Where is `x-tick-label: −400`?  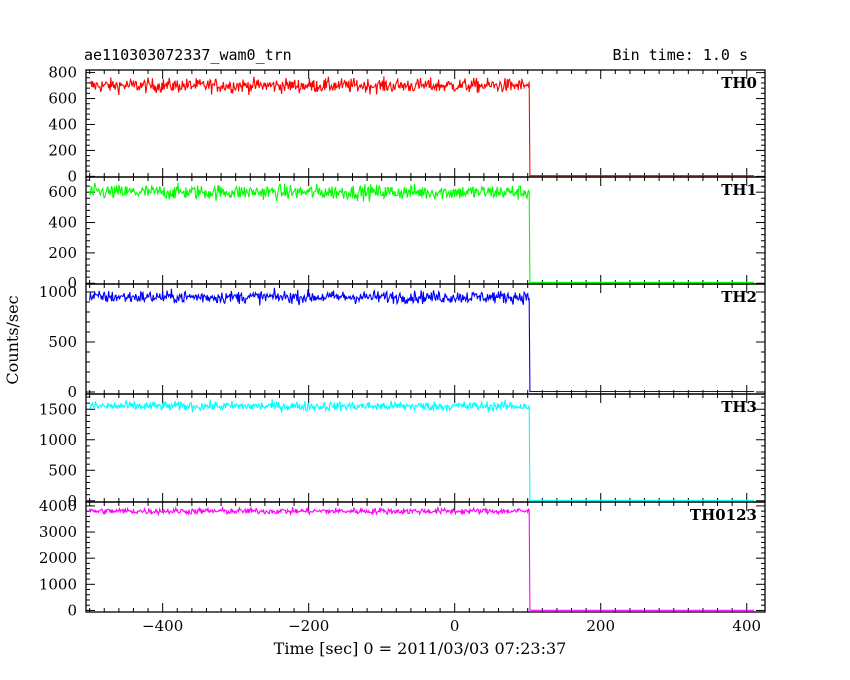 x-tick-label: −400 is located at coordinates (162, 626).